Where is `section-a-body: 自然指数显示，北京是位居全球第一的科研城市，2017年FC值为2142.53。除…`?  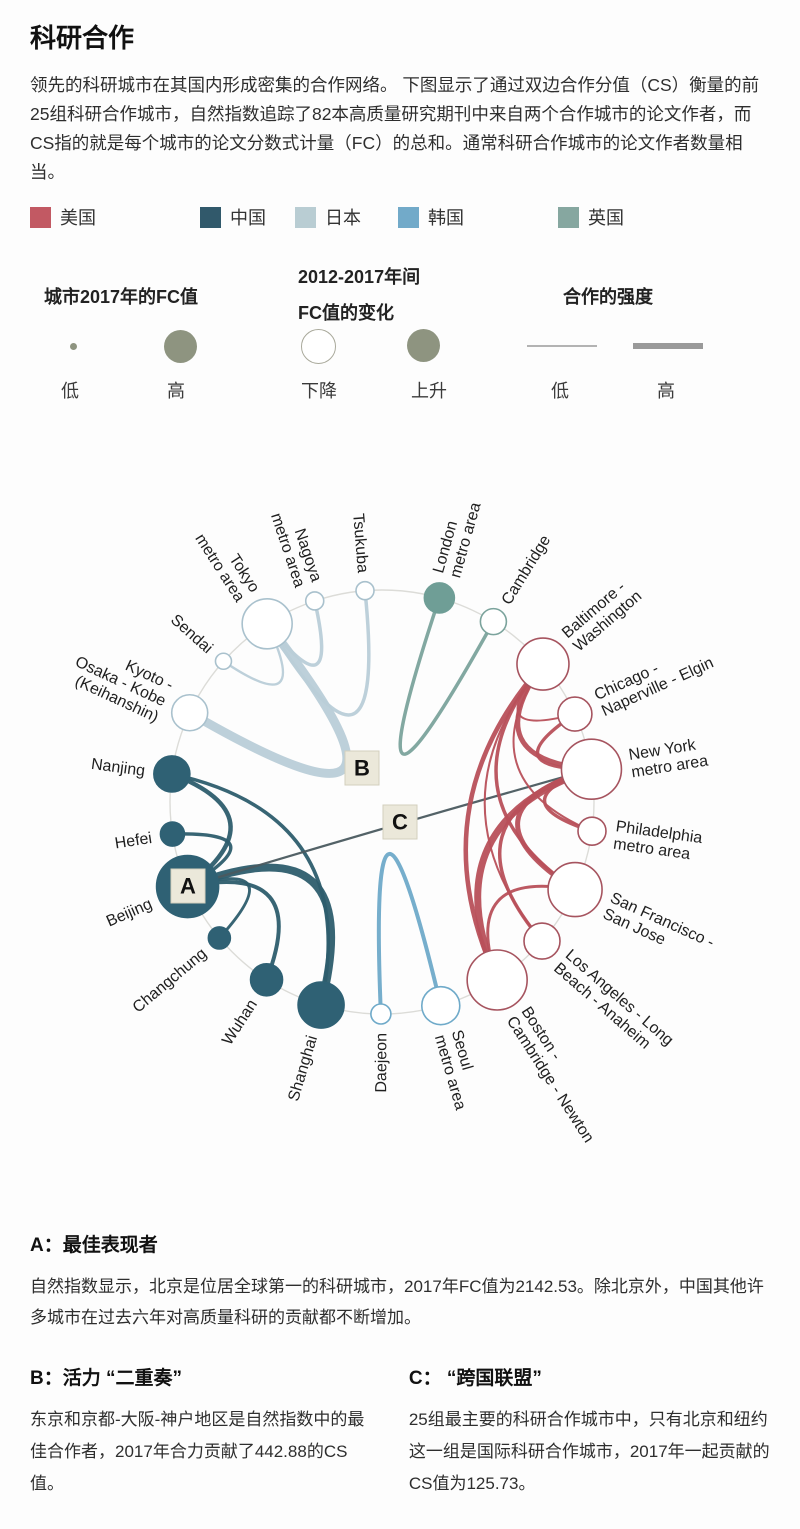 section-a-body: 自然指数显示，北京是位居全球第一的科研城市，2017年FC值为2142.53。除… is located at coordinates (397, 1302).